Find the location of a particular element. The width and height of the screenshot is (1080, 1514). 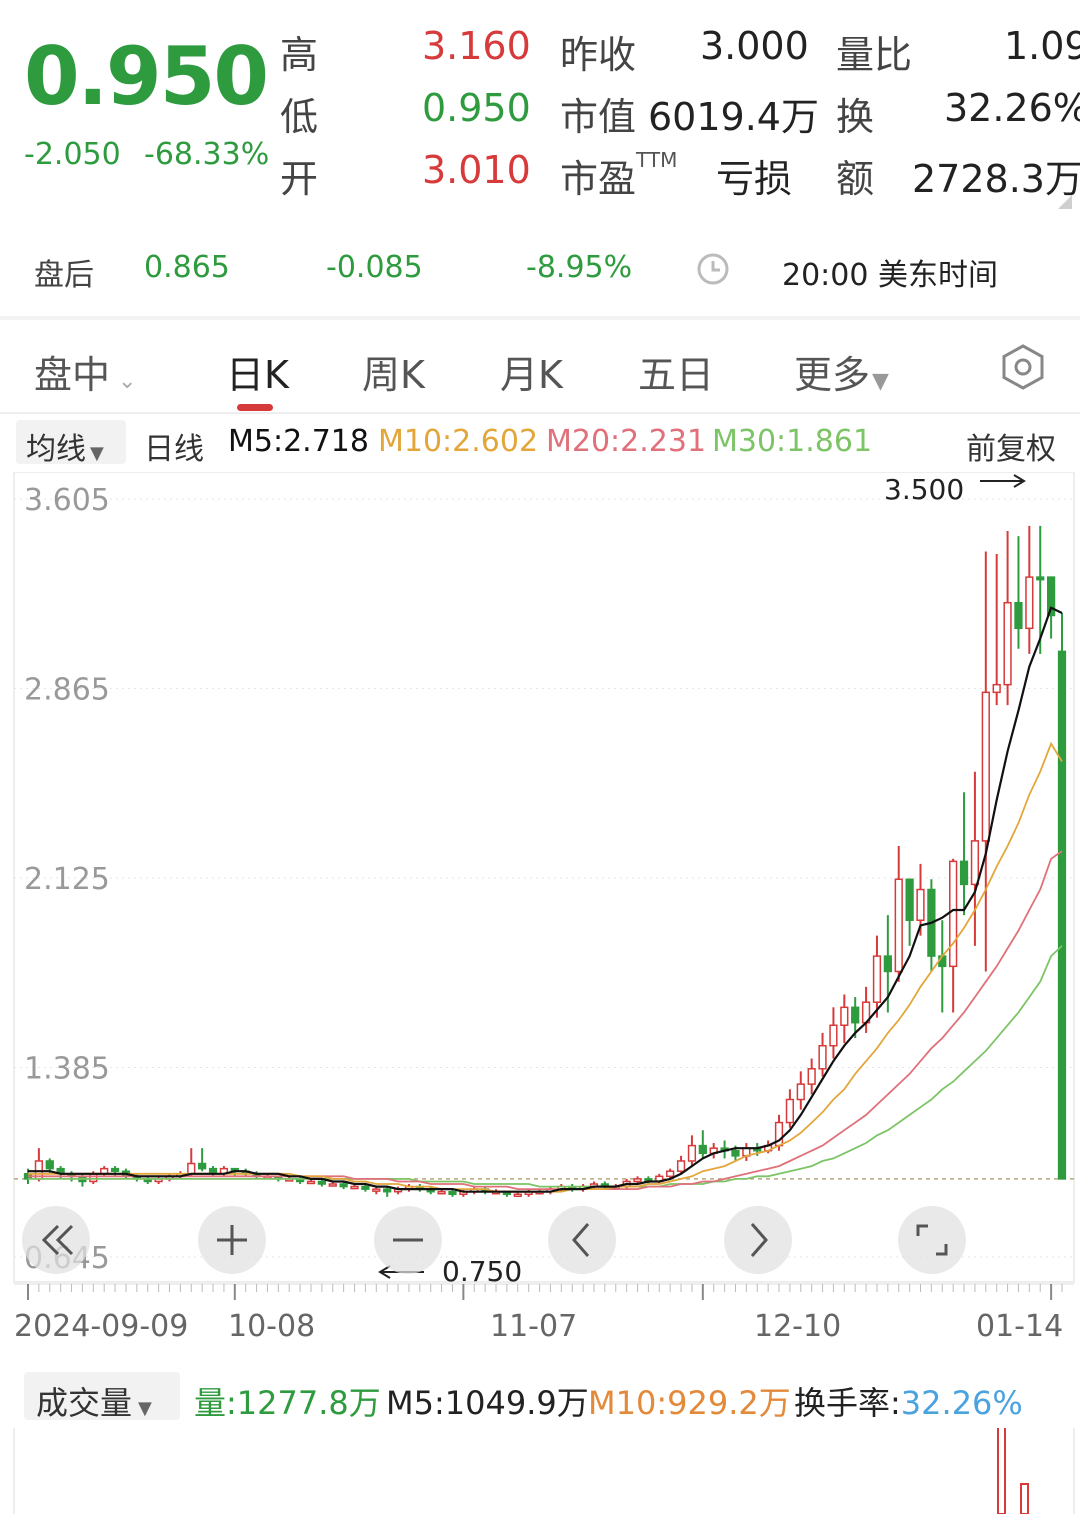

mktcap-label: 市值 is located at coordinates (598, 117).